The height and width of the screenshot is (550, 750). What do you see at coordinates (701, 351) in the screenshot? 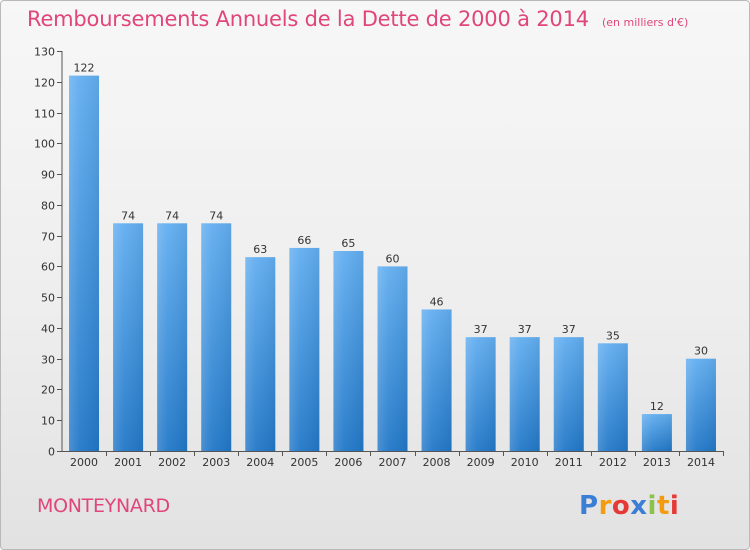
I see `data-label: 30` at bounding box center [701, 351].